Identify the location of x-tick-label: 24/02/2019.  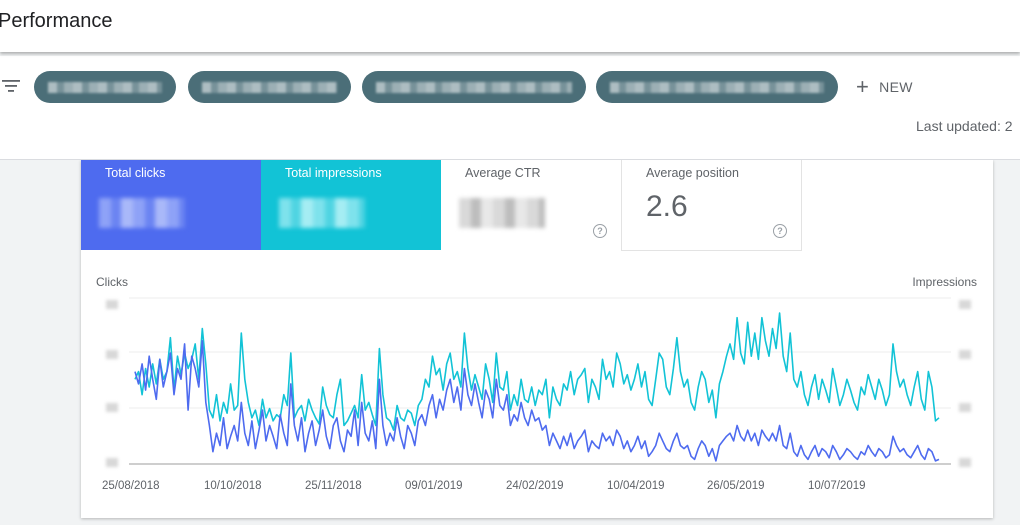
(535, 486).